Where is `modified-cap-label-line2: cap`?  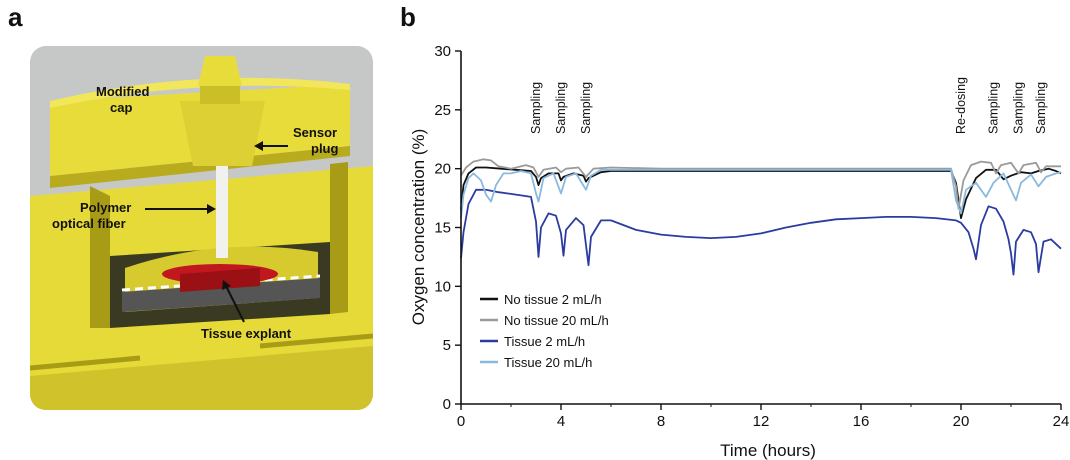
modified-cap-label-line2: cap is located at coordinates (121, 107).